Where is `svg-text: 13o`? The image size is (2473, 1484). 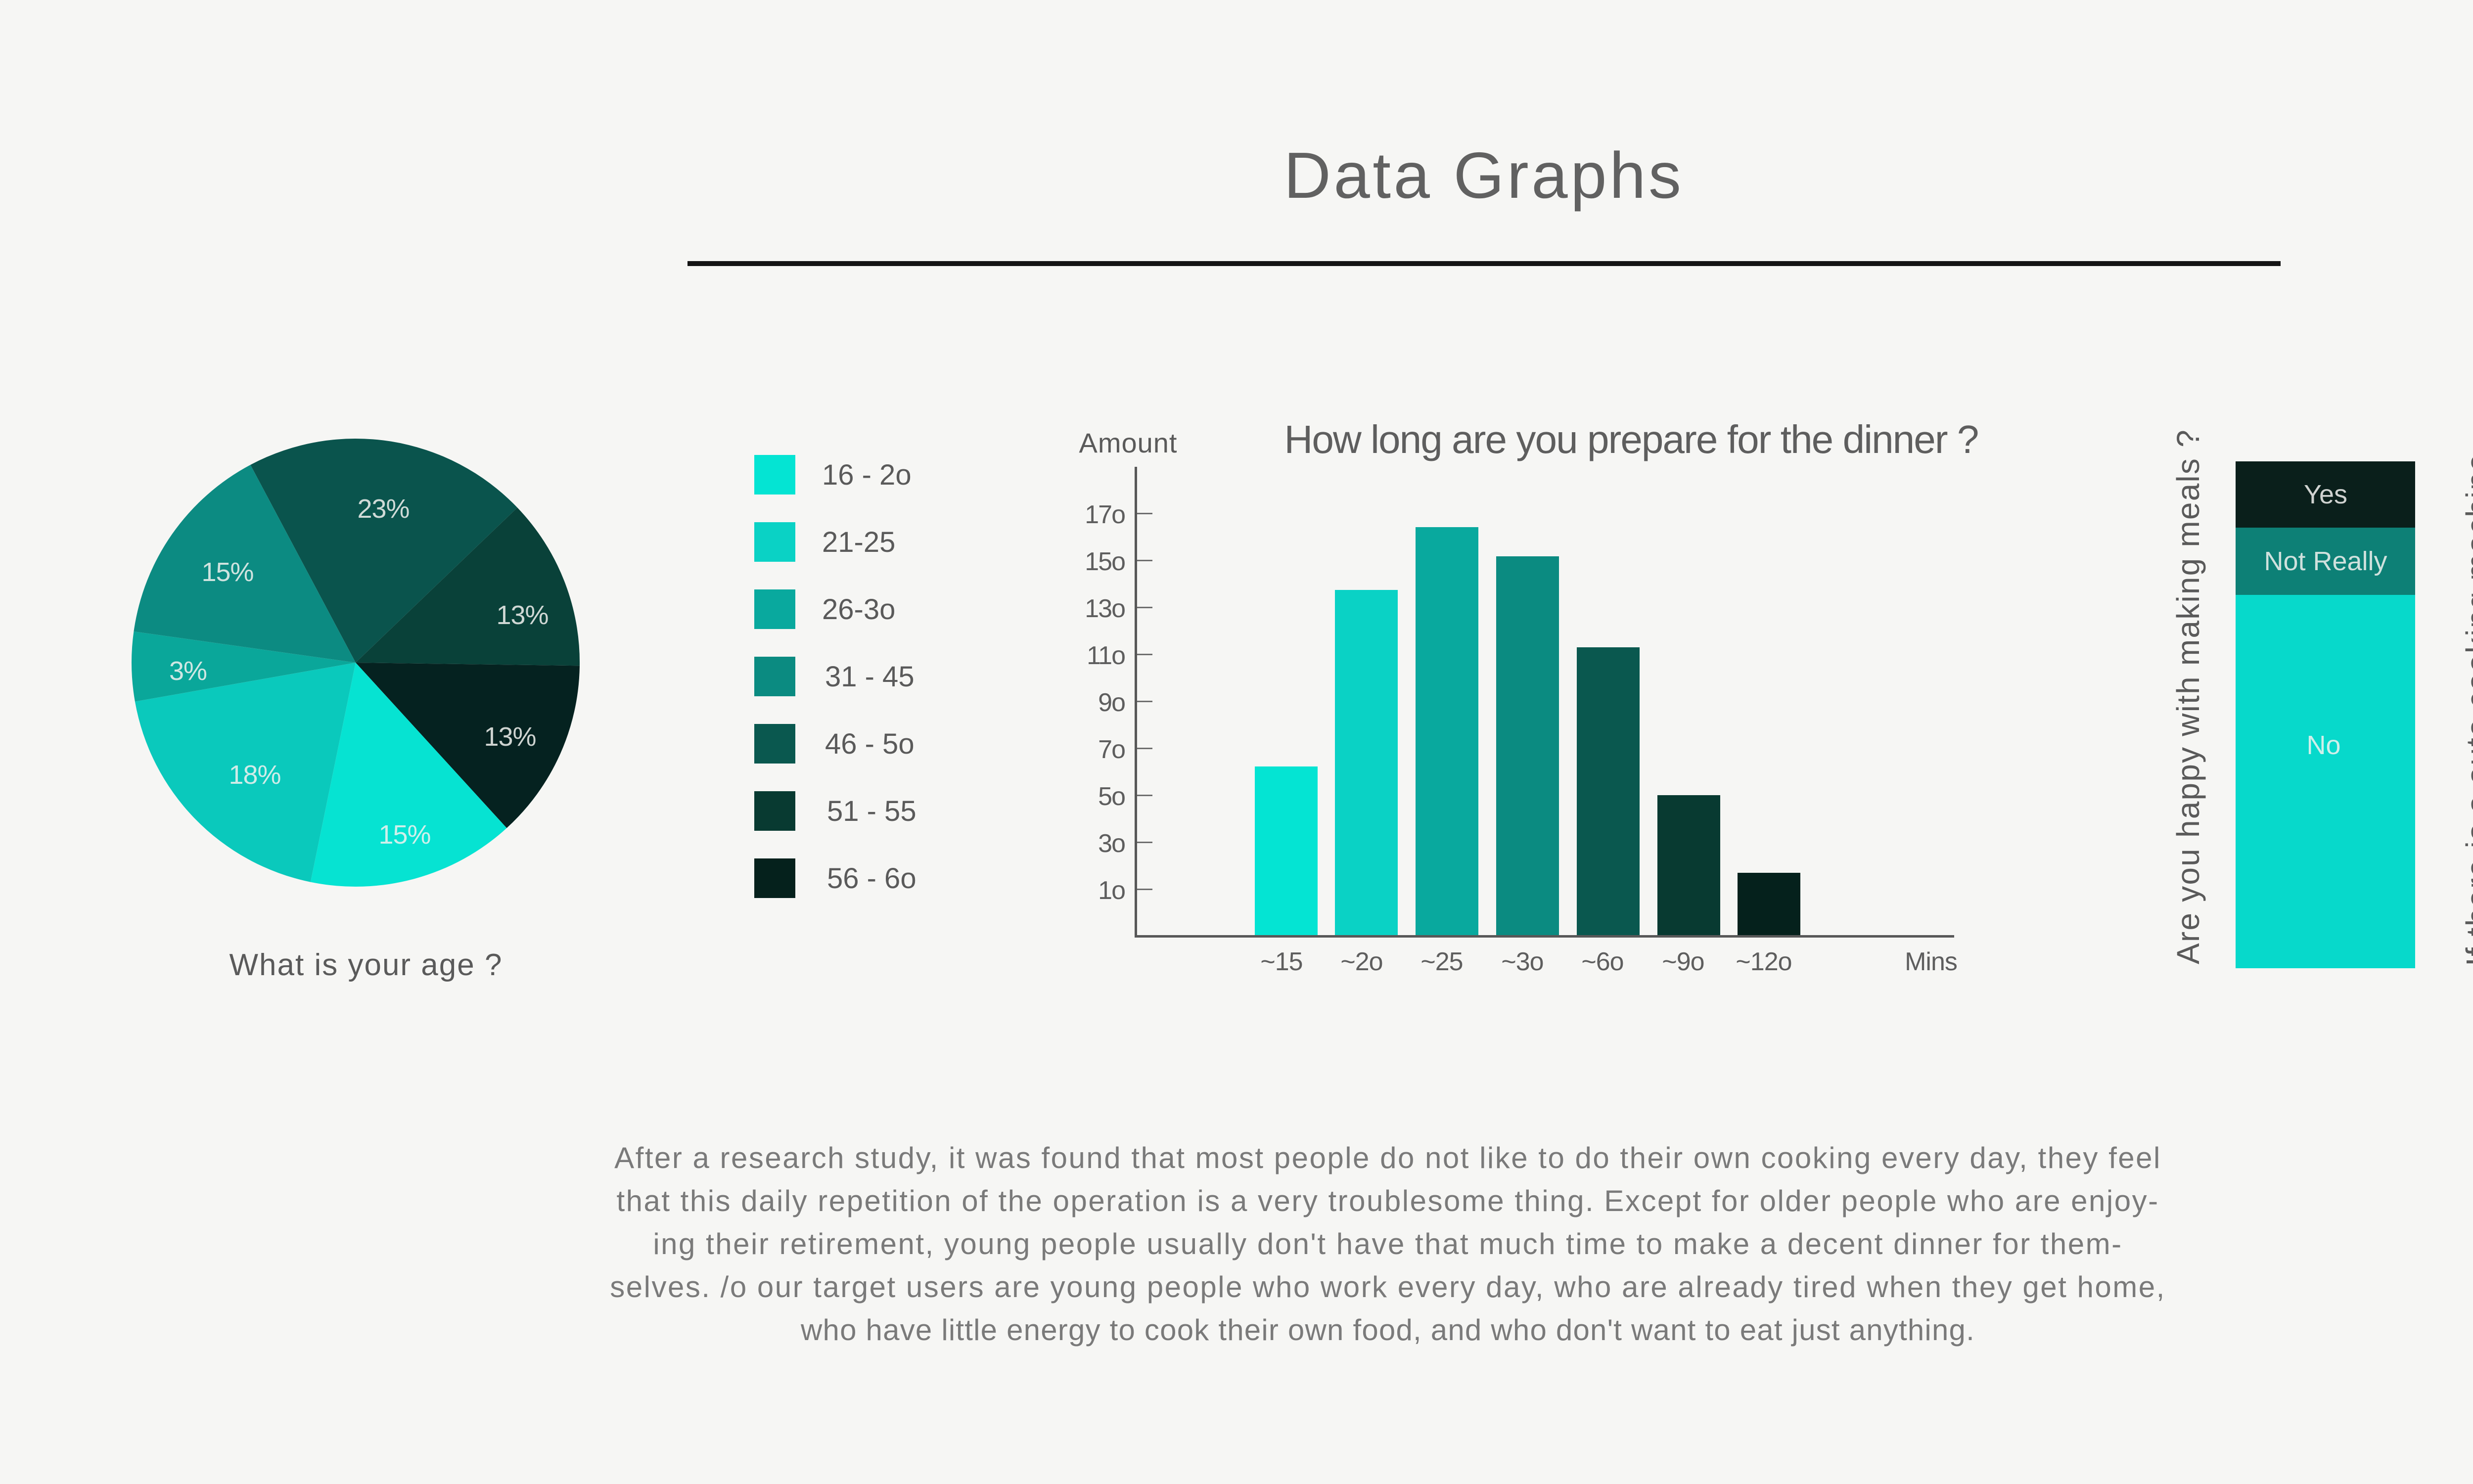
svg-text: 13o is located at coordinates (1105, 608).